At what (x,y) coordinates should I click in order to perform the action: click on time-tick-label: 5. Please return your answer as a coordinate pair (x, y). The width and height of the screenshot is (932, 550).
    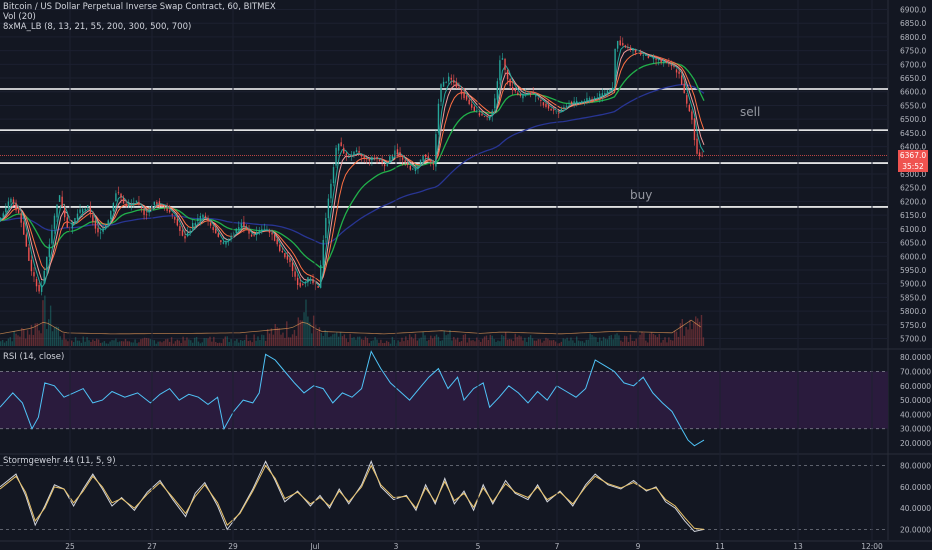
    Looking at the image, I should click on (478, 546).